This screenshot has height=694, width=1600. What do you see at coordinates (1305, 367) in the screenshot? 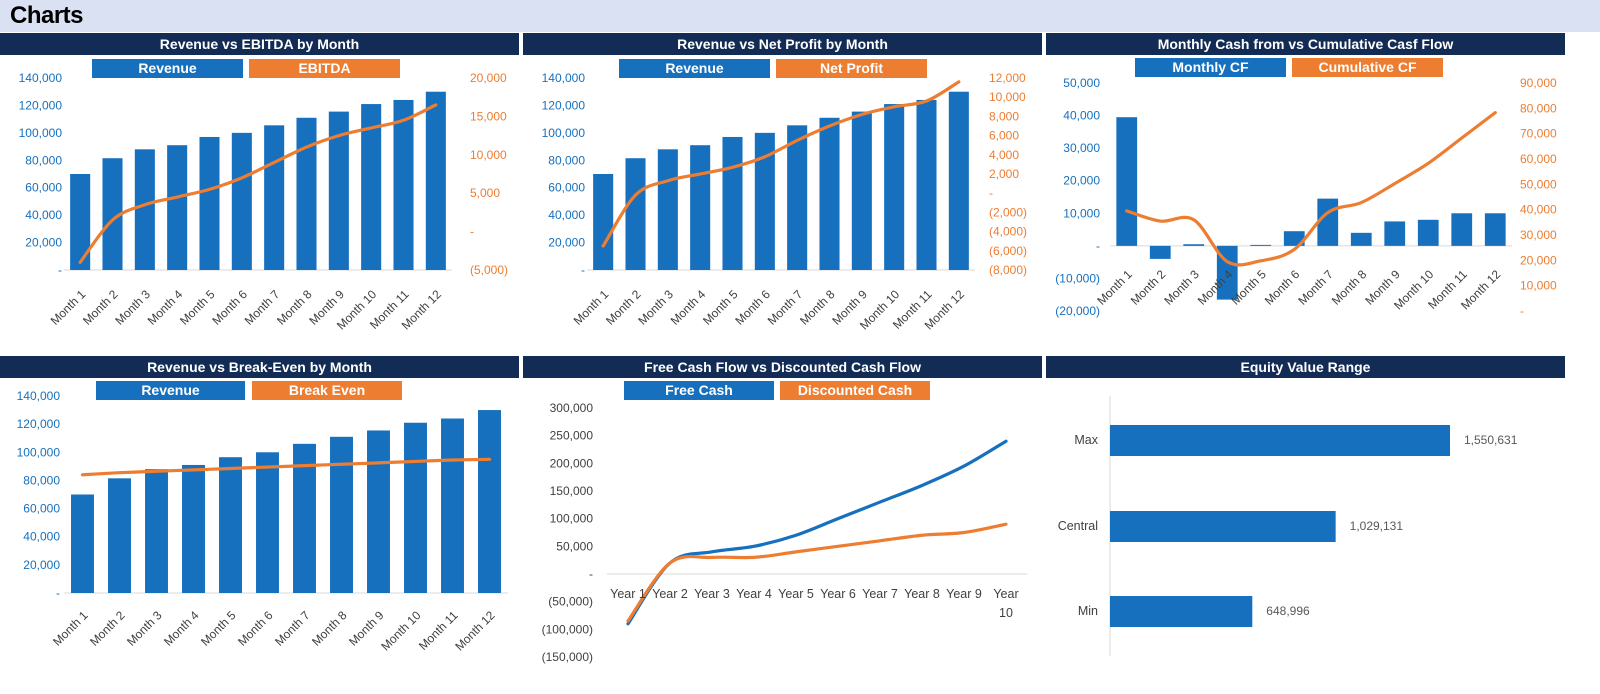
I see `chart-title: Equity Value Range` at bounding box center [1305, 367].